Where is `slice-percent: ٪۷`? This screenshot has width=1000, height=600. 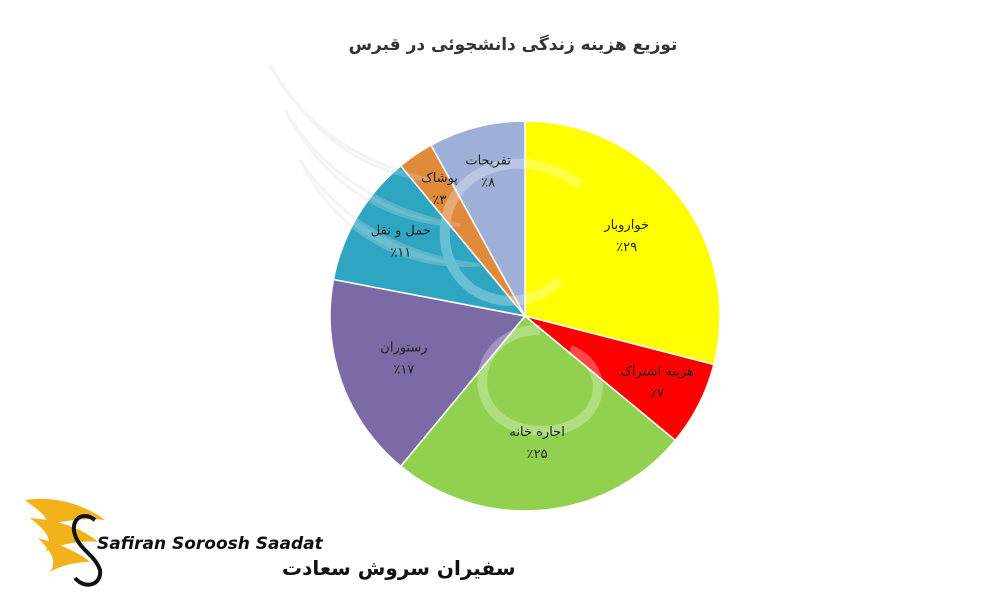
slice-percent: ٪۷ is located at coordinates (657, 393).